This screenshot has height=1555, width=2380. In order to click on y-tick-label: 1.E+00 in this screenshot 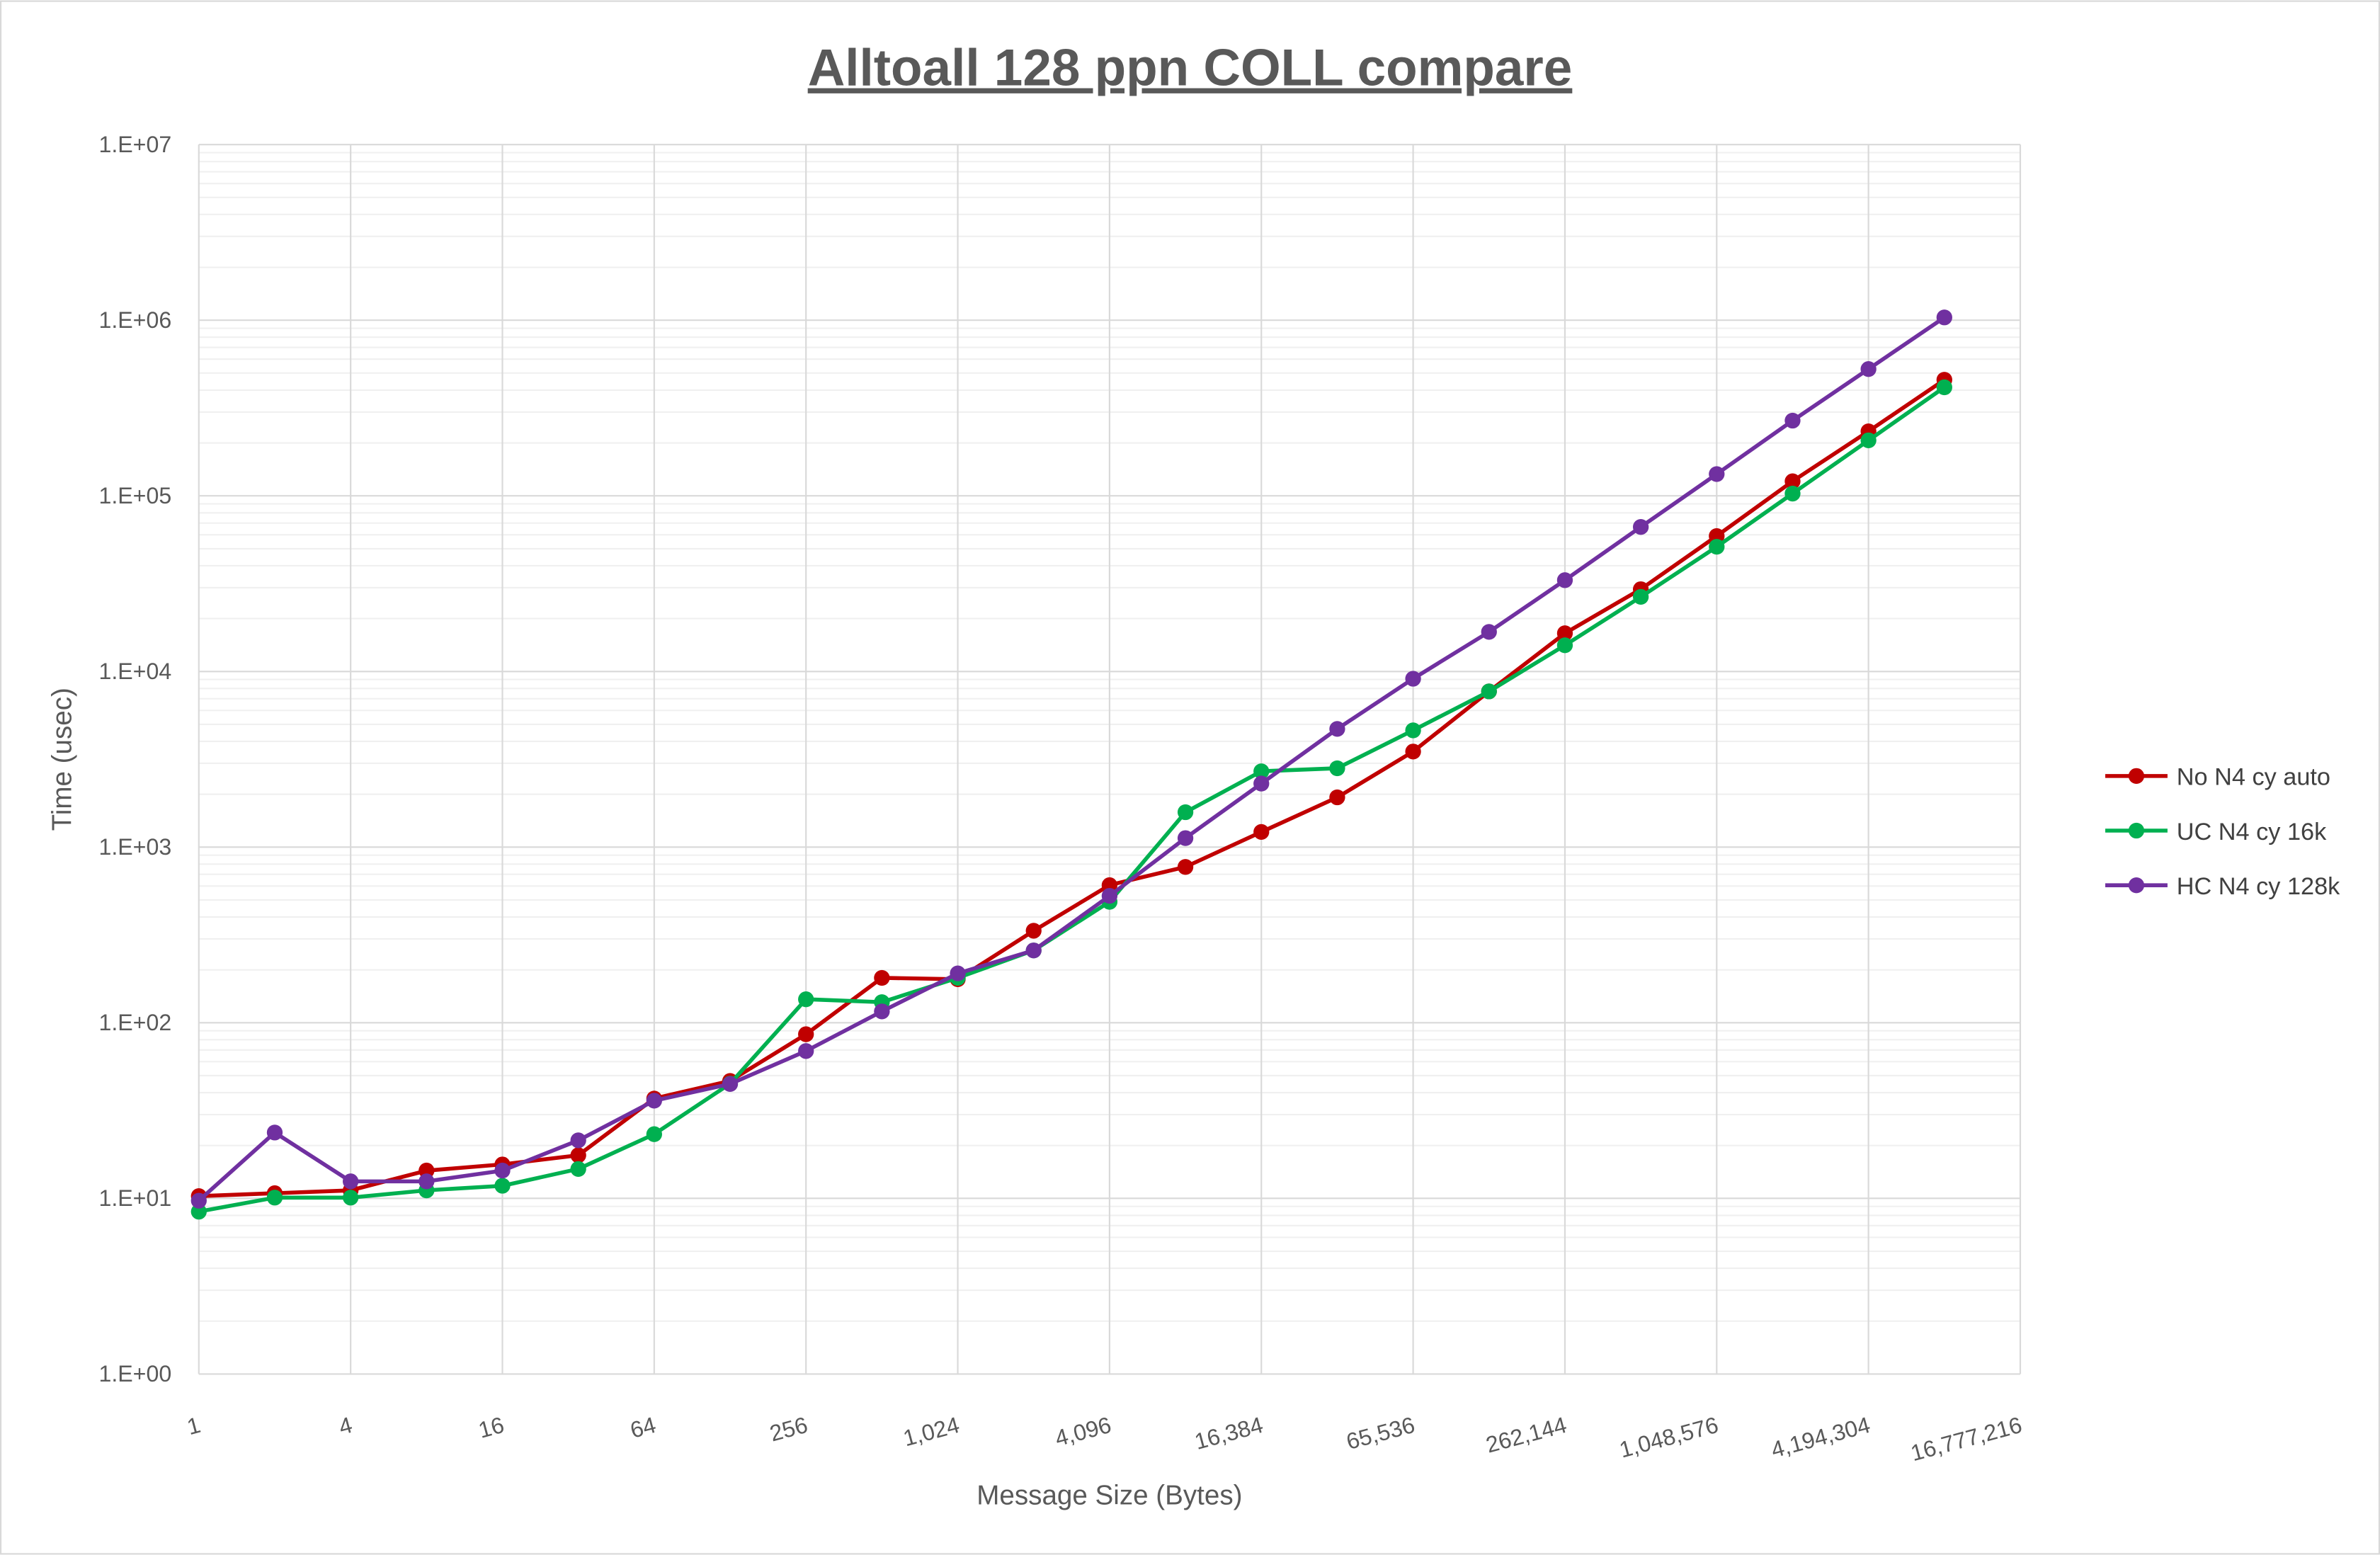, I will do `click(134, 1373)`.